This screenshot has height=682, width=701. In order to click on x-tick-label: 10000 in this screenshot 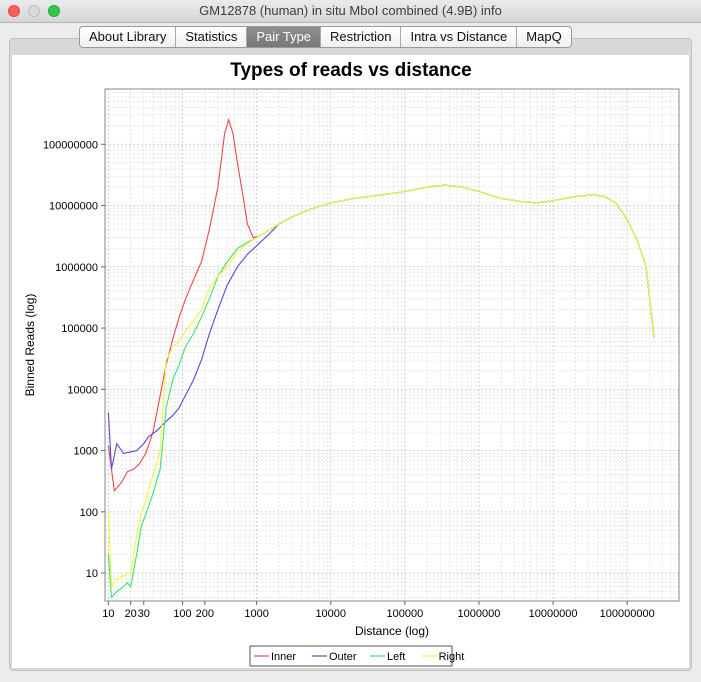, I will do `click(330, 614)`.